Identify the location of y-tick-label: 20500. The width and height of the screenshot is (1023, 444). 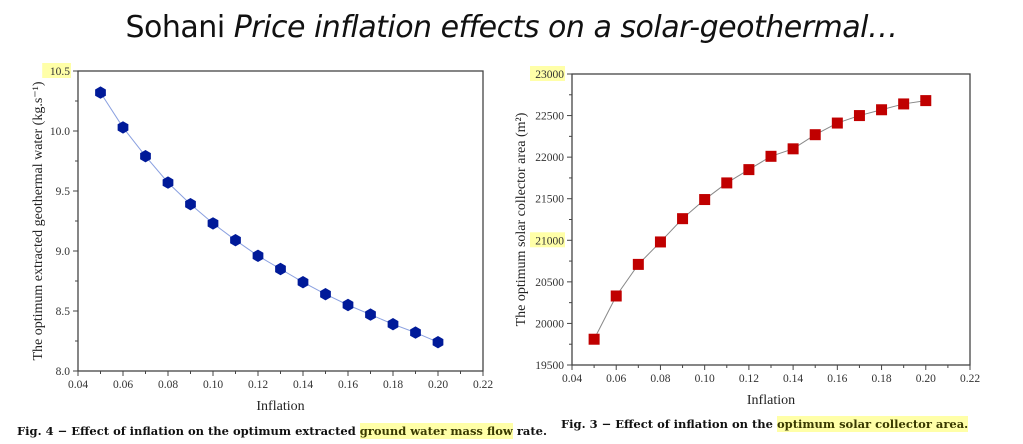
(549, 283).